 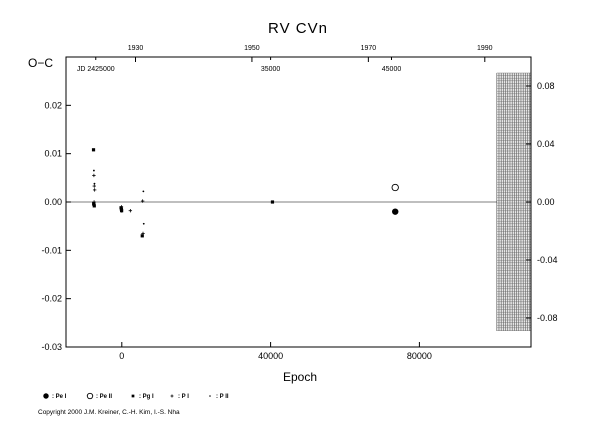 I want to click on top-tick-label: 1930, so click(x=136, y=48).